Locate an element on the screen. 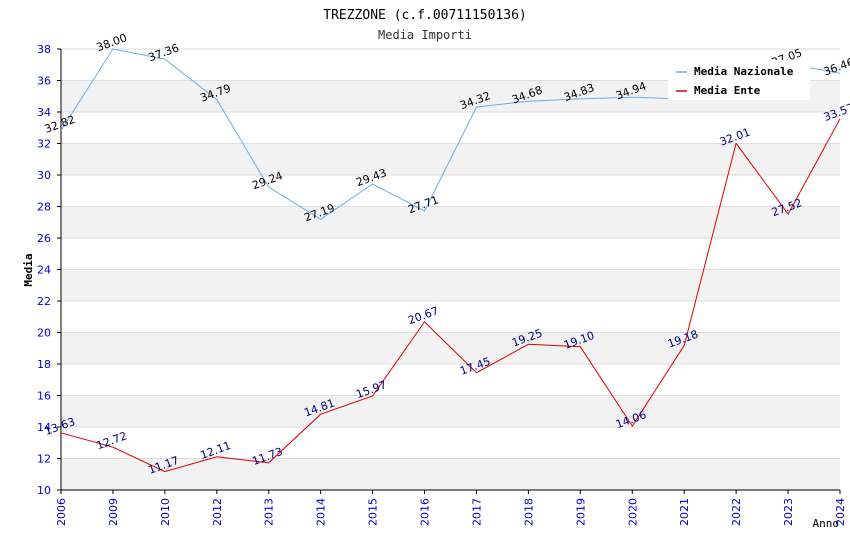  y-tick-label: 20 is located at coordinates (44, 333).